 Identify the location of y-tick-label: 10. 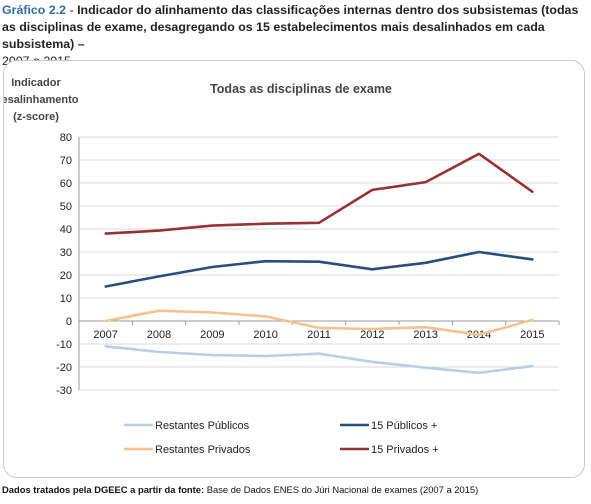
(66, 299).